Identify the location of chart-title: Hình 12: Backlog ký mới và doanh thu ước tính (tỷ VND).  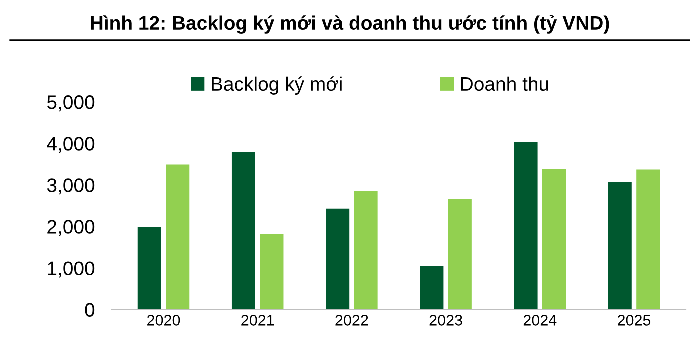
(350, 24).